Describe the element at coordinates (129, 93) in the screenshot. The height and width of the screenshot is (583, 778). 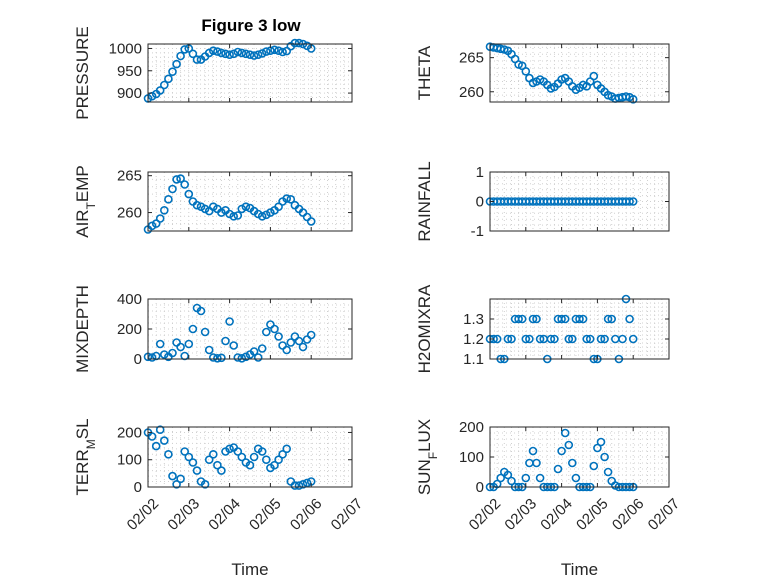
I see `y-tick-label: 900` at that location.